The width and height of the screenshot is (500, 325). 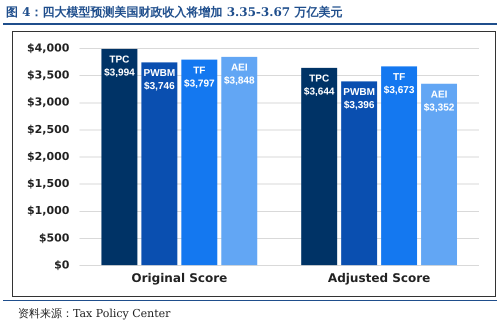 What do you see at coordinates (48, 102) in the screenshot?
I see `y-tick-label: $3,000` at bounding box center [48, 102].